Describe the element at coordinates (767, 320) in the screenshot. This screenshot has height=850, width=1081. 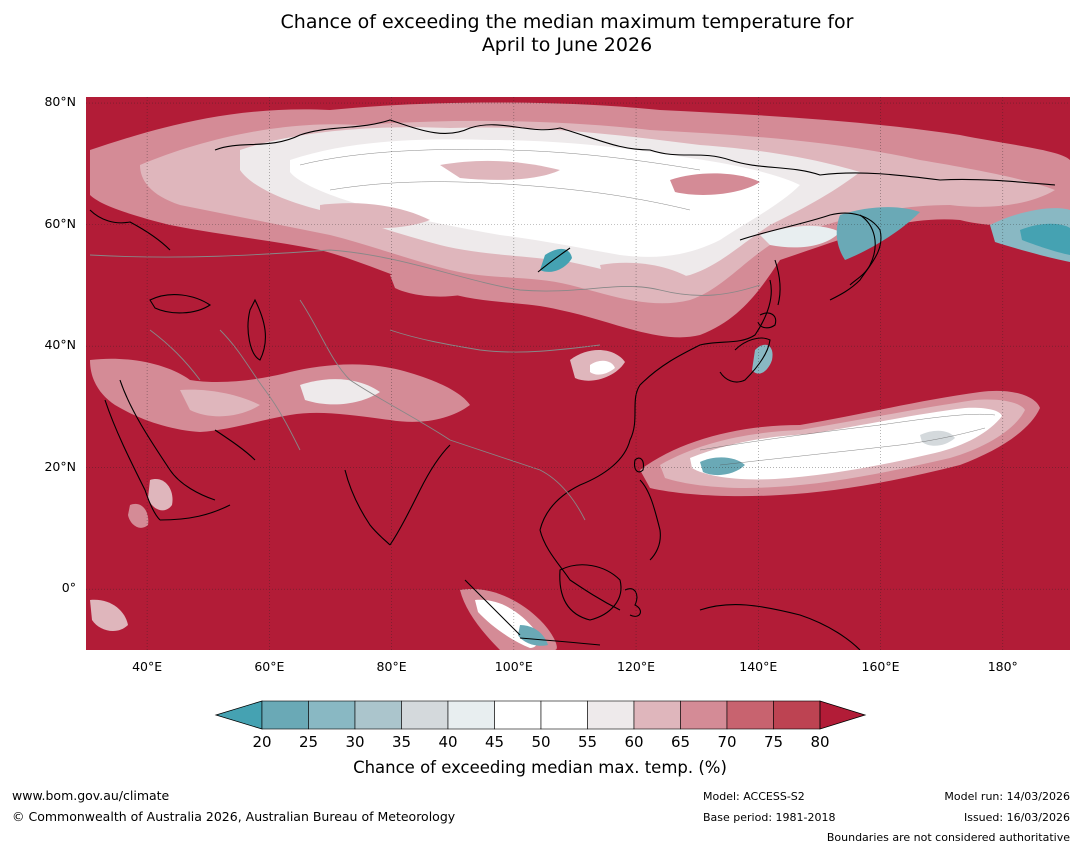
I see `hokkaido` at that location.